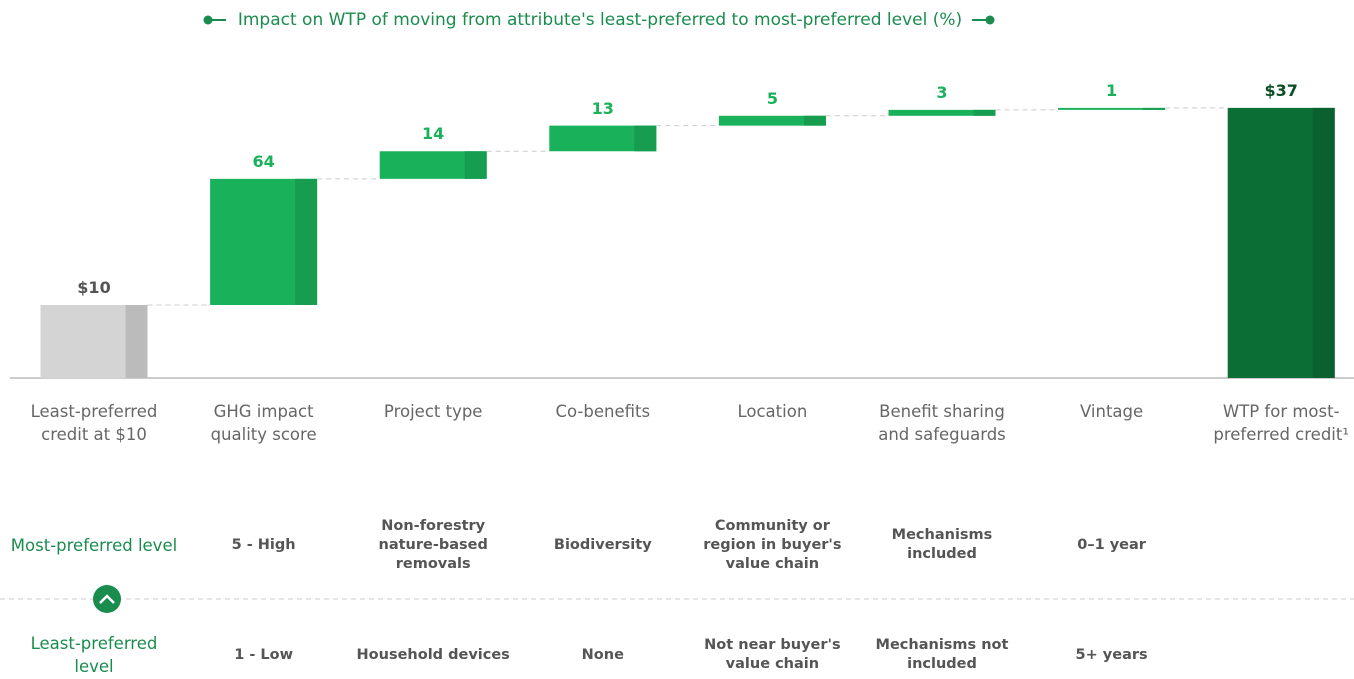  Describe the element at coordinates (263, 161) in the screenshot. I see `value-label: 64` at that location.